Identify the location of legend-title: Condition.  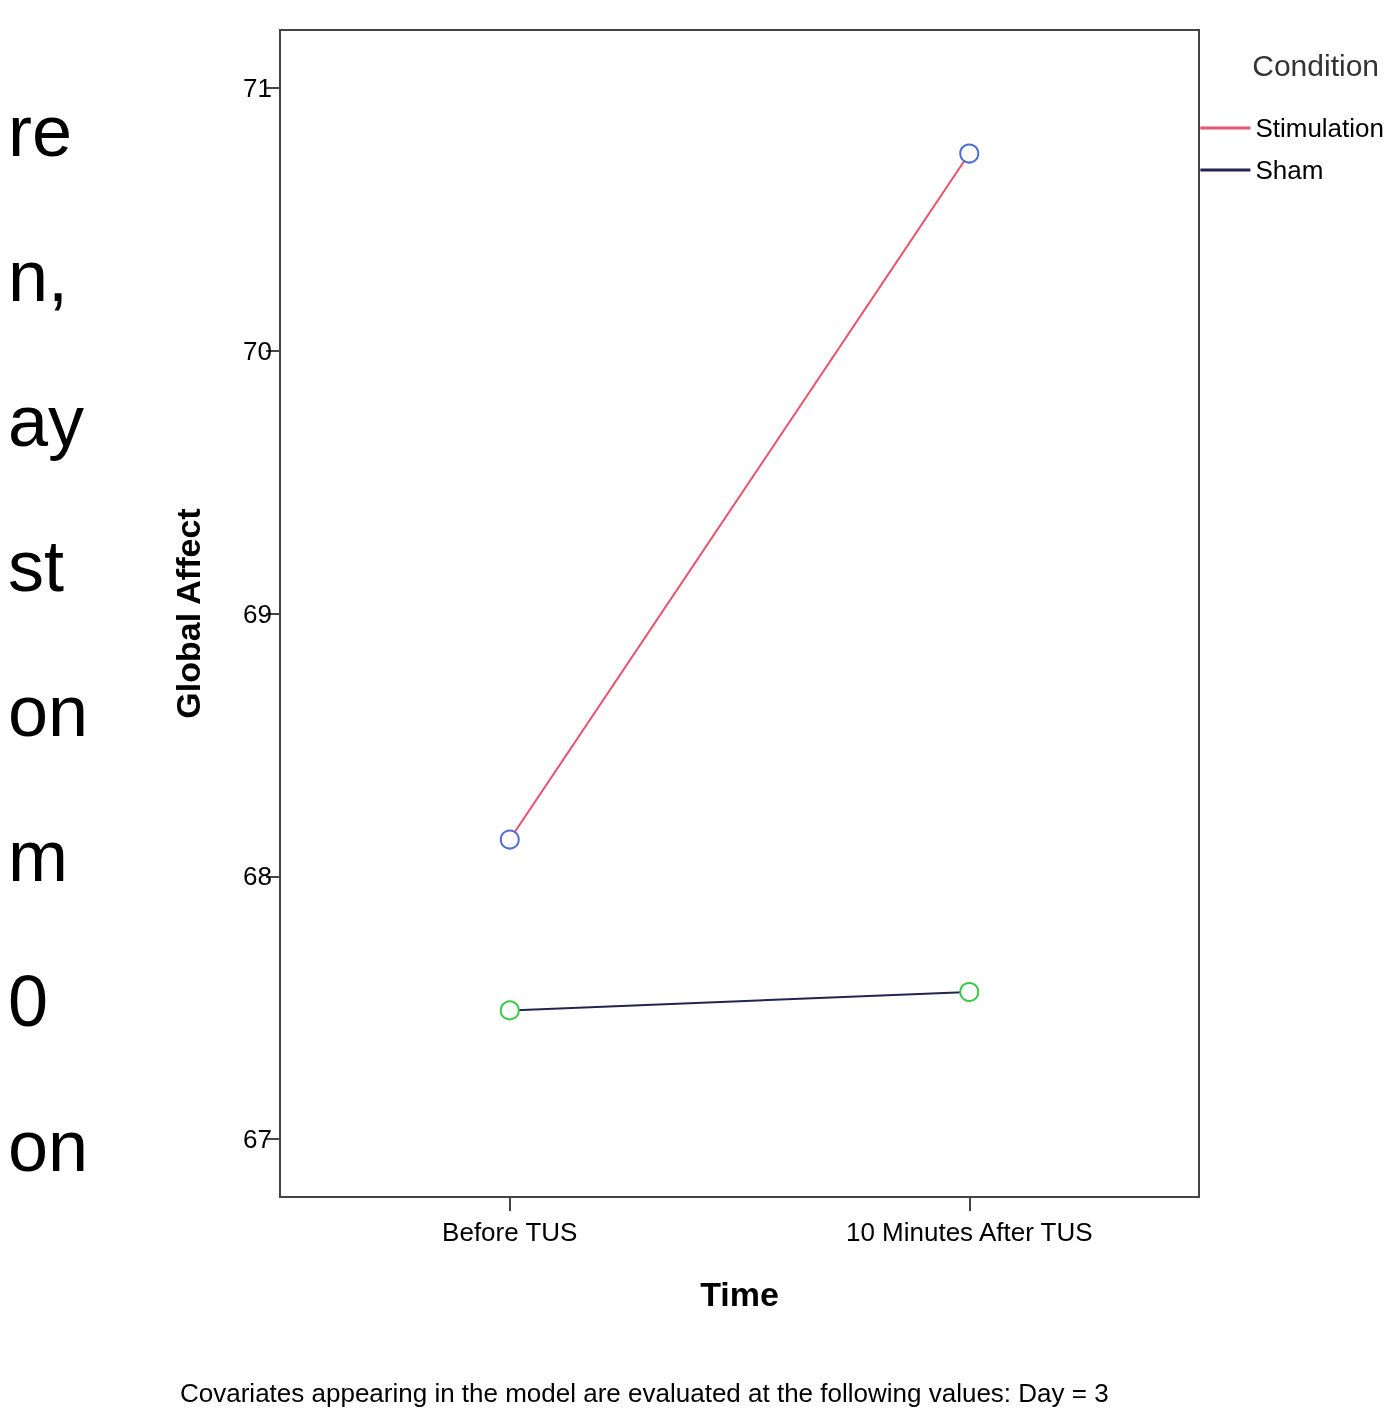
(1316, 65).